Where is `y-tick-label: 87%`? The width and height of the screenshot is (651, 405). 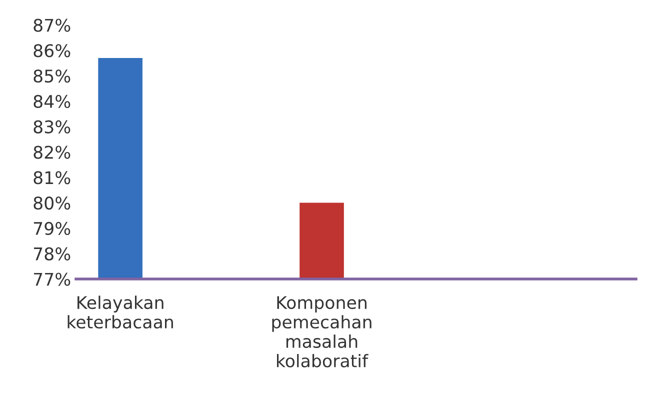
y-tick-label: 87% is located at coordinates (52, 25).